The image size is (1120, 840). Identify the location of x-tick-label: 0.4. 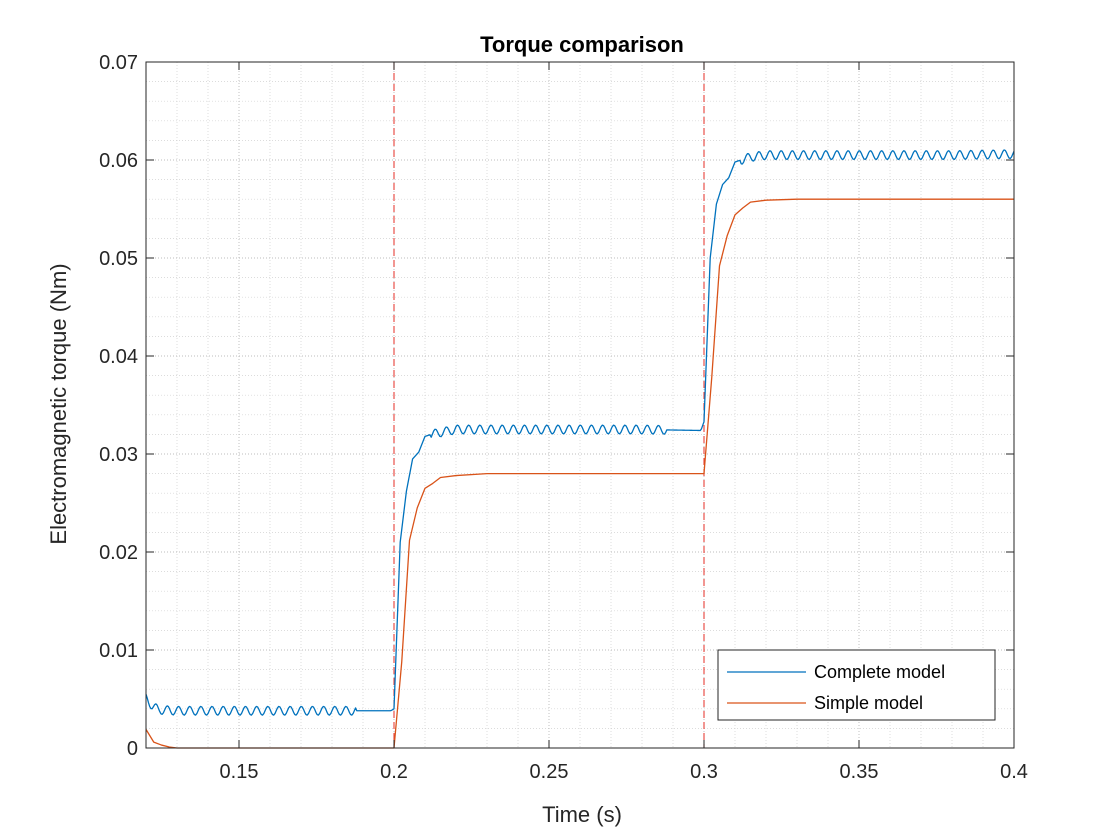
(1014, 772).